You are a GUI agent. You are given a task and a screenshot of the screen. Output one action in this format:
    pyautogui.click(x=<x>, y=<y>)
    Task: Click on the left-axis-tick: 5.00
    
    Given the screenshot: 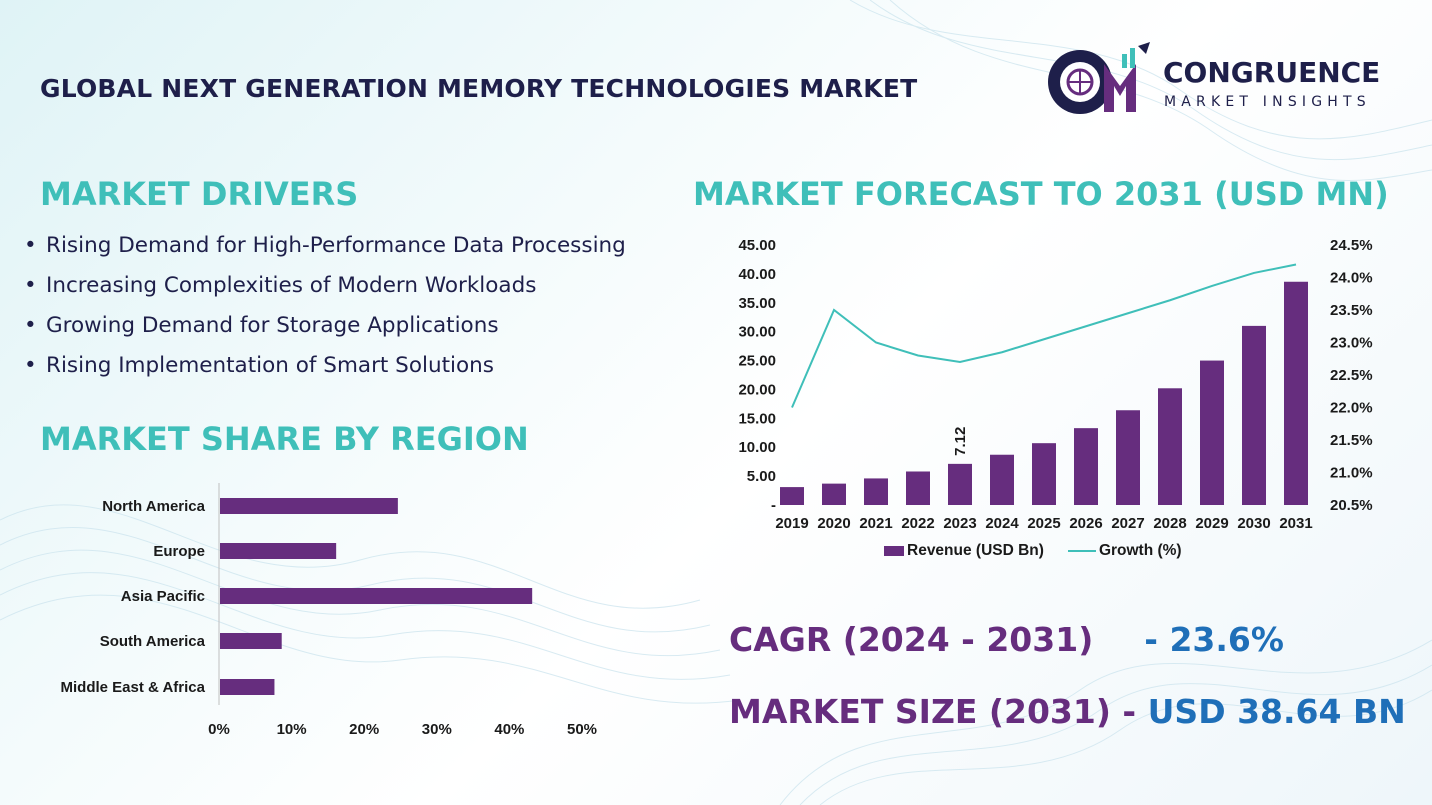 What is the action you would take?
    pyautogui.click(x=761, y=476)
    